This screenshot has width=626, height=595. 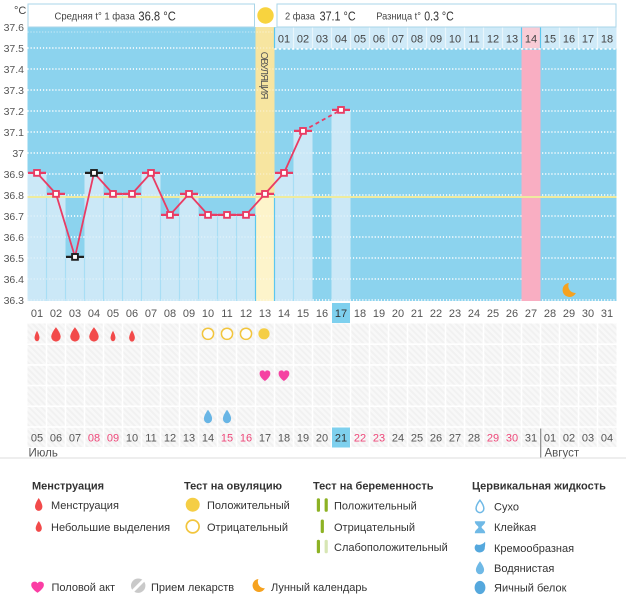 What do you see at coordinates (84, 588) in the screenshot?
I see `svg-text: Половой акт` at bounding box center [84, 588].